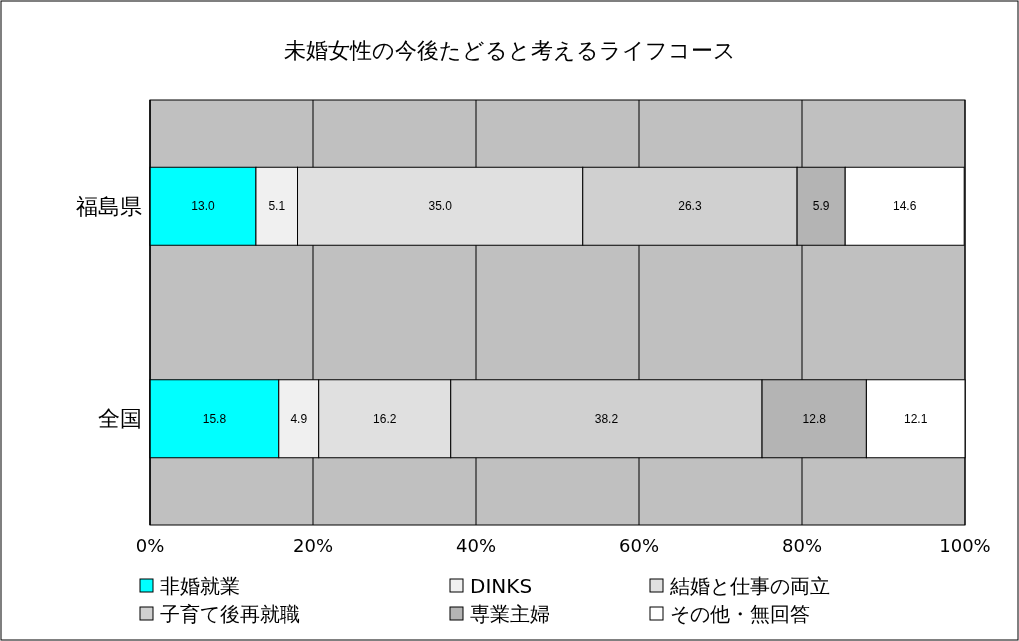 The width and height of the screenshot is (1019, 641). I want to click on data-label: 5.9, so click(821, 206).